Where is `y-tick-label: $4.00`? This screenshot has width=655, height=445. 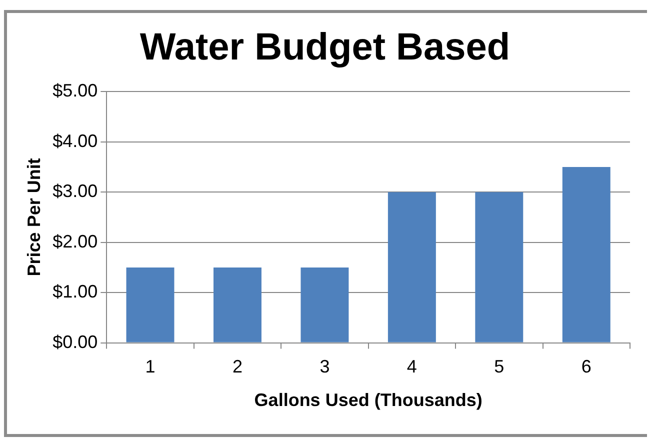 y-tick-label: $4.00 is located at coordinates (75, 140).